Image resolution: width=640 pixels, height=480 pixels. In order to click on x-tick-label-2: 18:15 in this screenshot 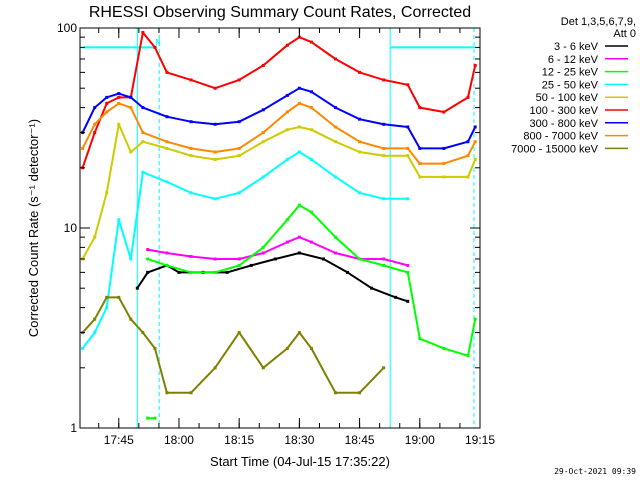, I will do `click(239, 440)`.